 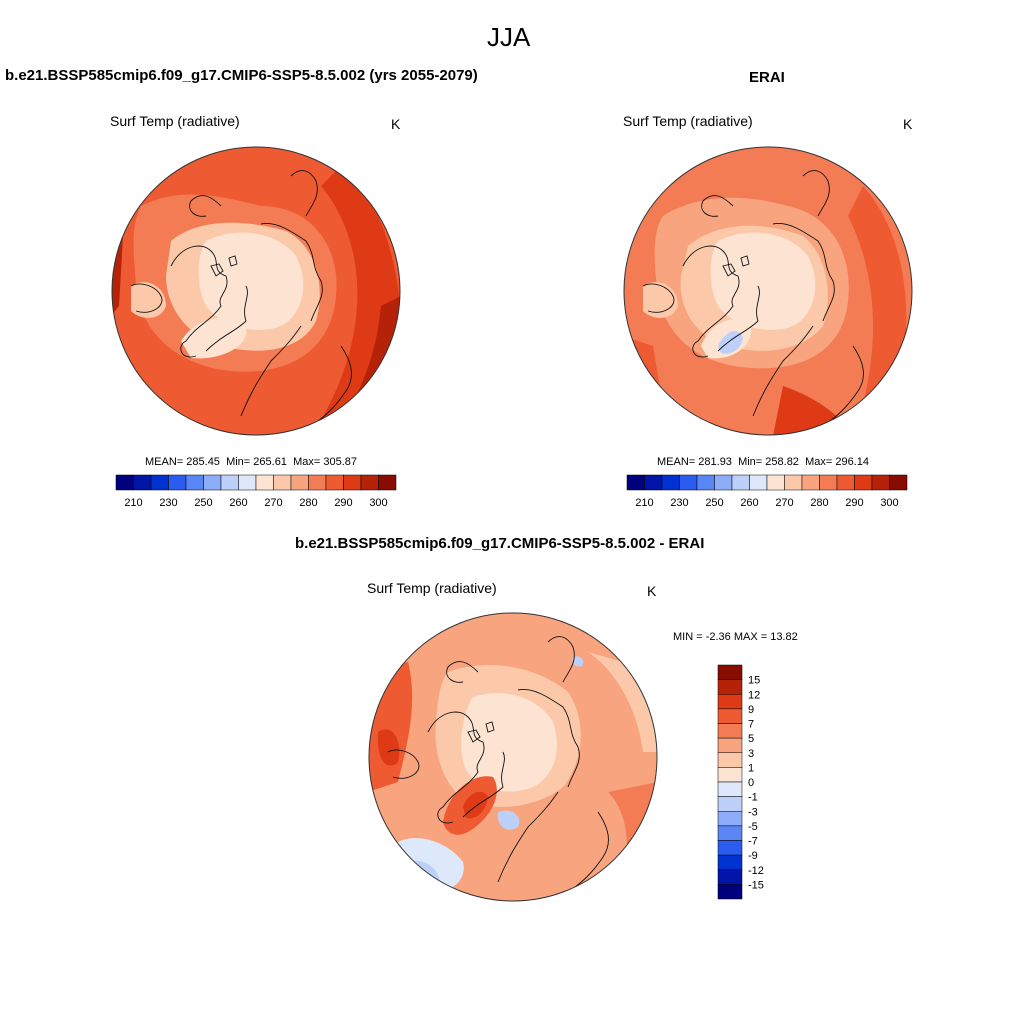 What do you see at coordinates (751, 754) in the screenshot?
I see `colorbar-tick-label: 3` at bounding box center [751, 754].